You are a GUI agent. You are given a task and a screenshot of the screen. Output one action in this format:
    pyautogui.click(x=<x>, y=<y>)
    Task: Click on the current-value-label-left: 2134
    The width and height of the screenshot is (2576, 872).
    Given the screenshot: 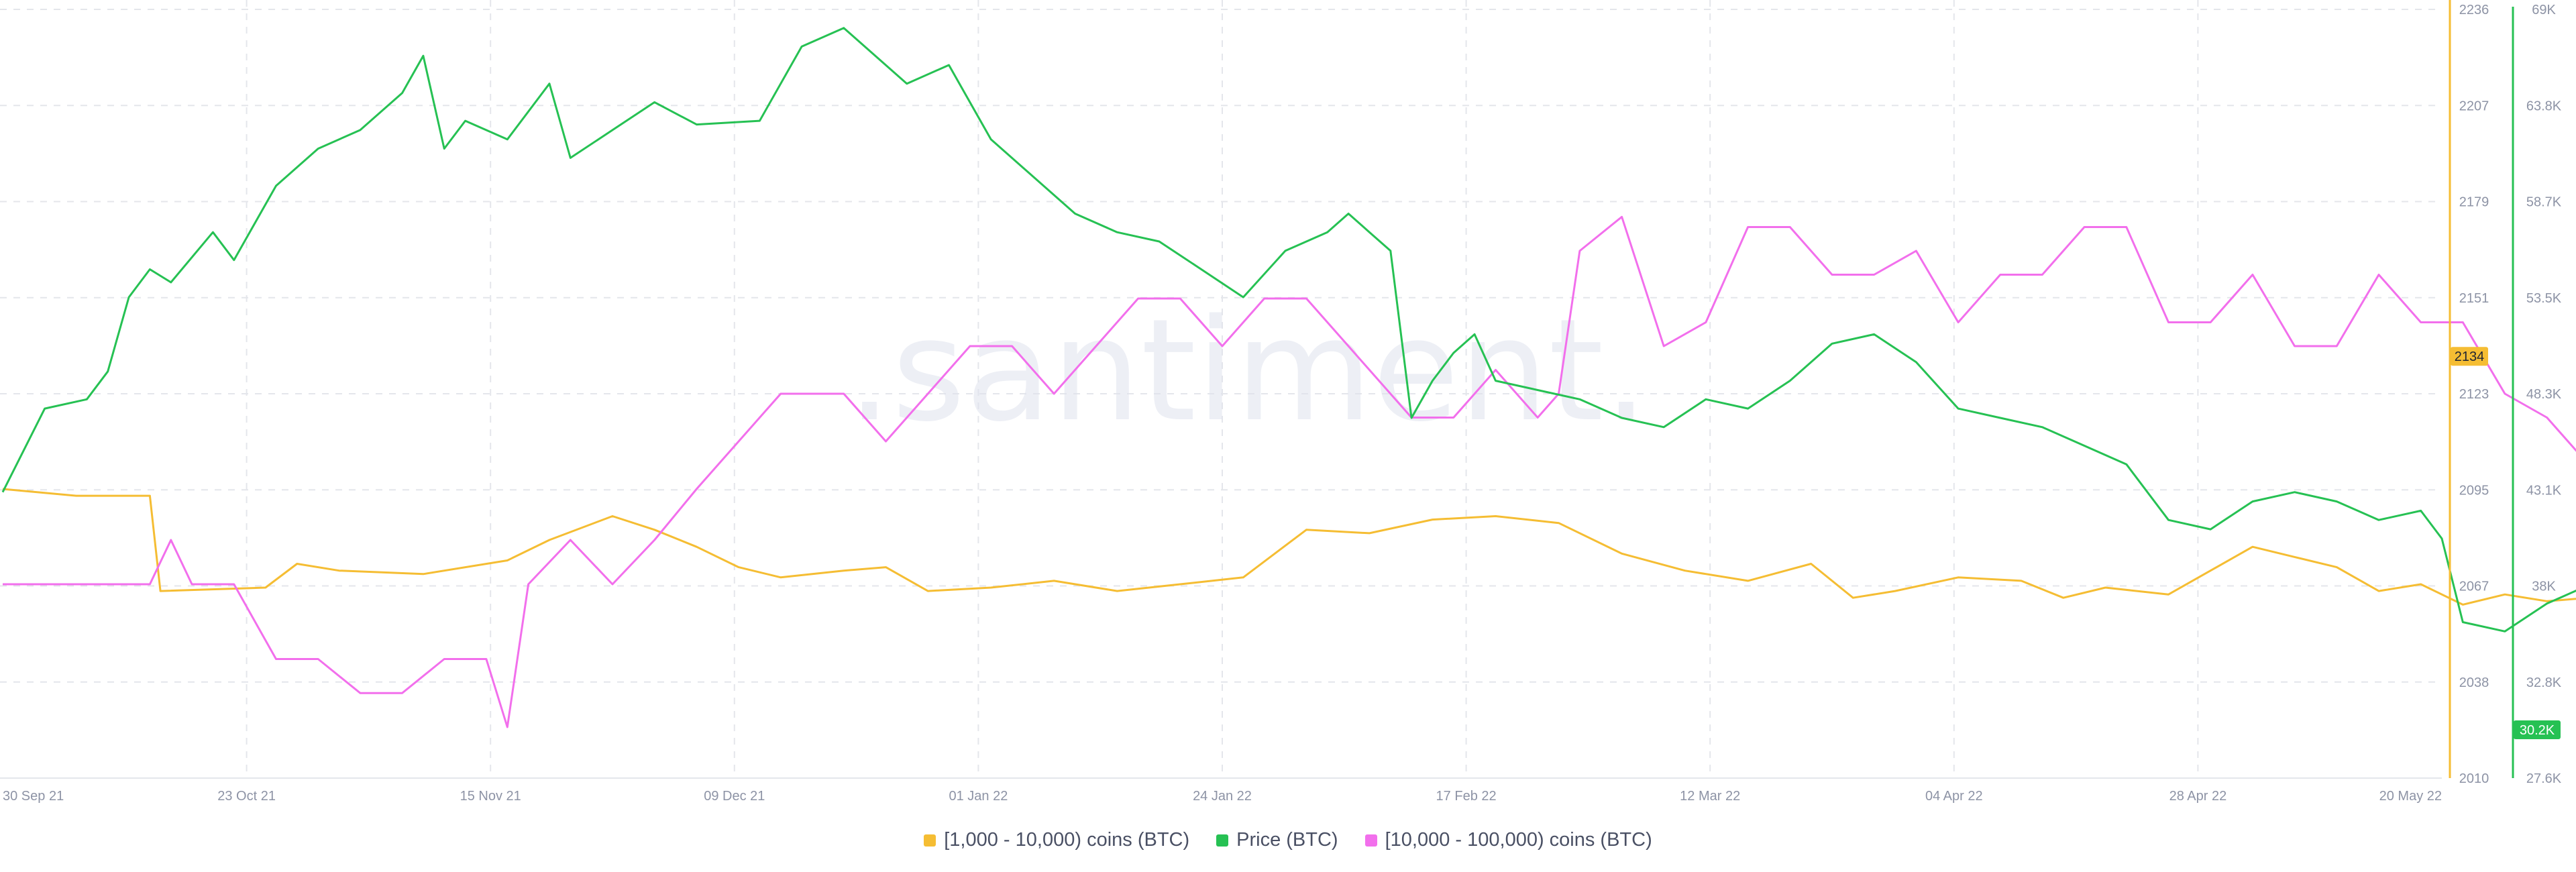 What is the action you would take?
    pyautogui.click(x=2470, y=357)
    